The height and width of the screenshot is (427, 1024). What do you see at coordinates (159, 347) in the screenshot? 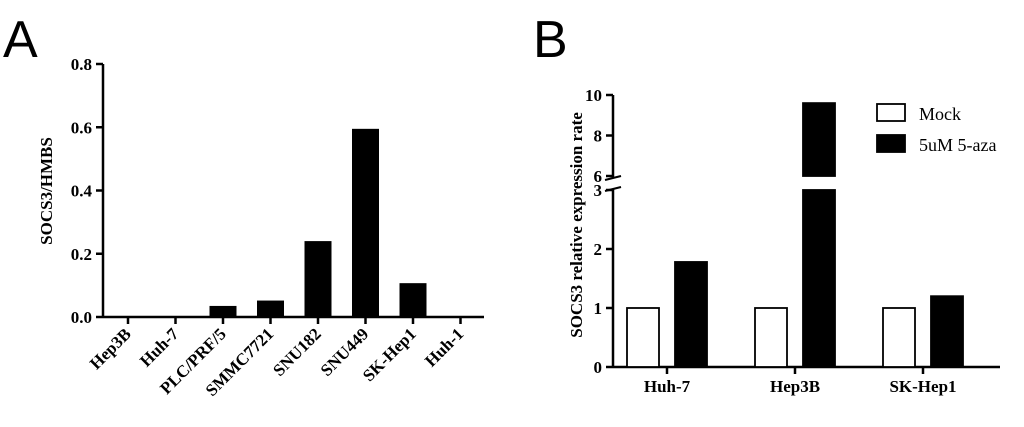
I see `chart-a-category-label: Huh-7` at bounding box center [159, 347].